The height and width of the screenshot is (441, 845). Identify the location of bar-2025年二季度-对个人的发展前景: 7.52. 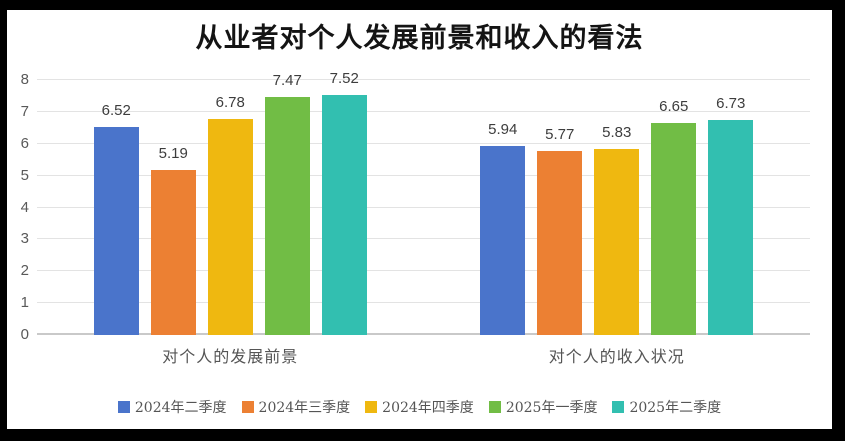
(344, 202).